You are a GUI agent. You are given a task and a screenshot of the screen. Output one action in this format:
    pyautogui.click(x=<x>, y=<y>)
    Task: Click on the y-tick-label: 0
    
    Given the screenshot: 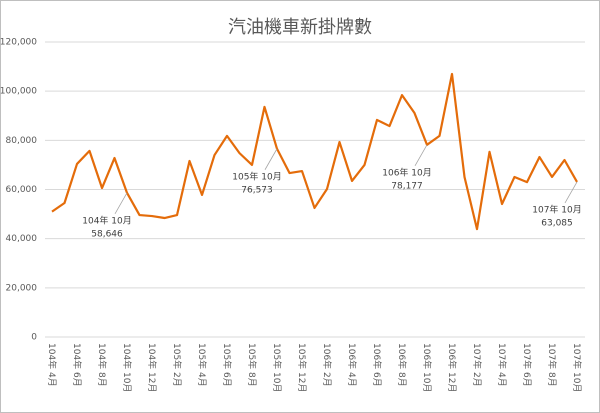 What is the action you would take?
    pyautogui.click(x=34, y=338)
    